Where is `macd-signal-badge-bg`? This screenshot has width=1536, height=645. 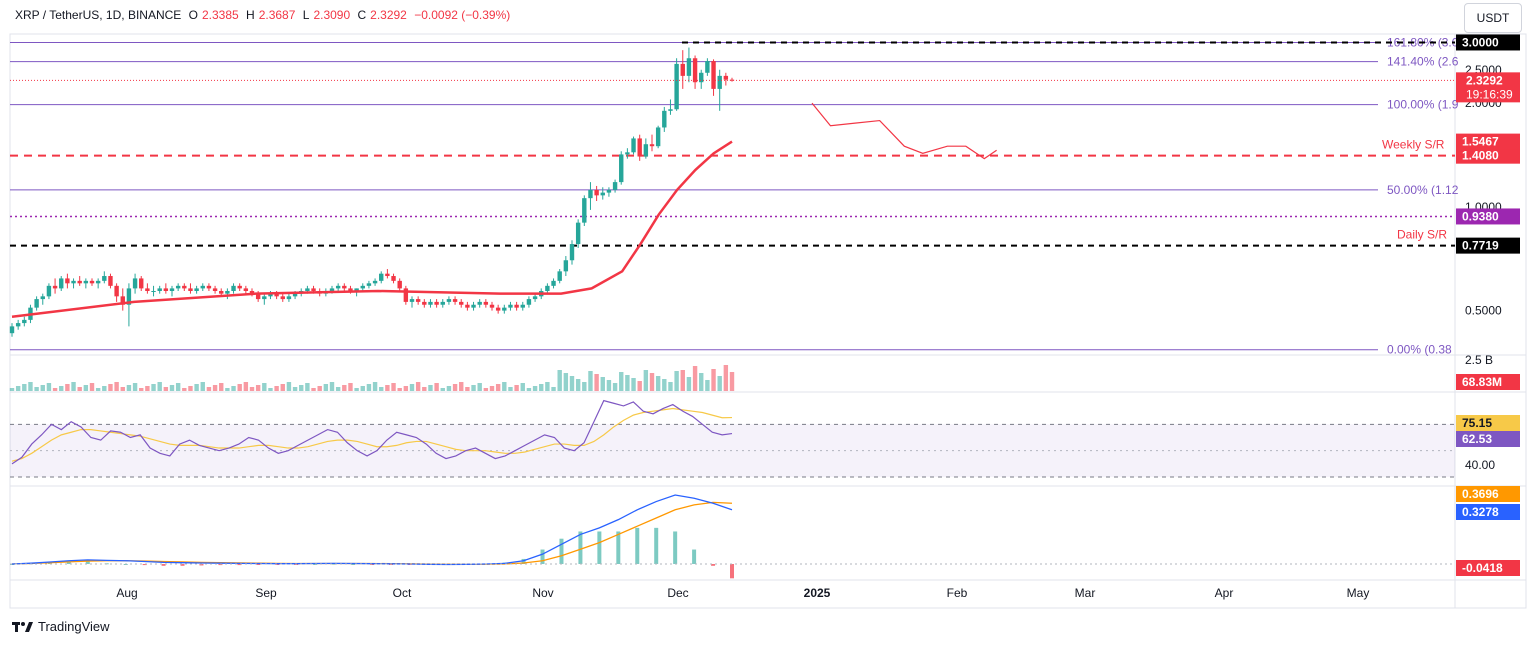 macd-signal-badge-bg is located at coordinates (1488, 494).